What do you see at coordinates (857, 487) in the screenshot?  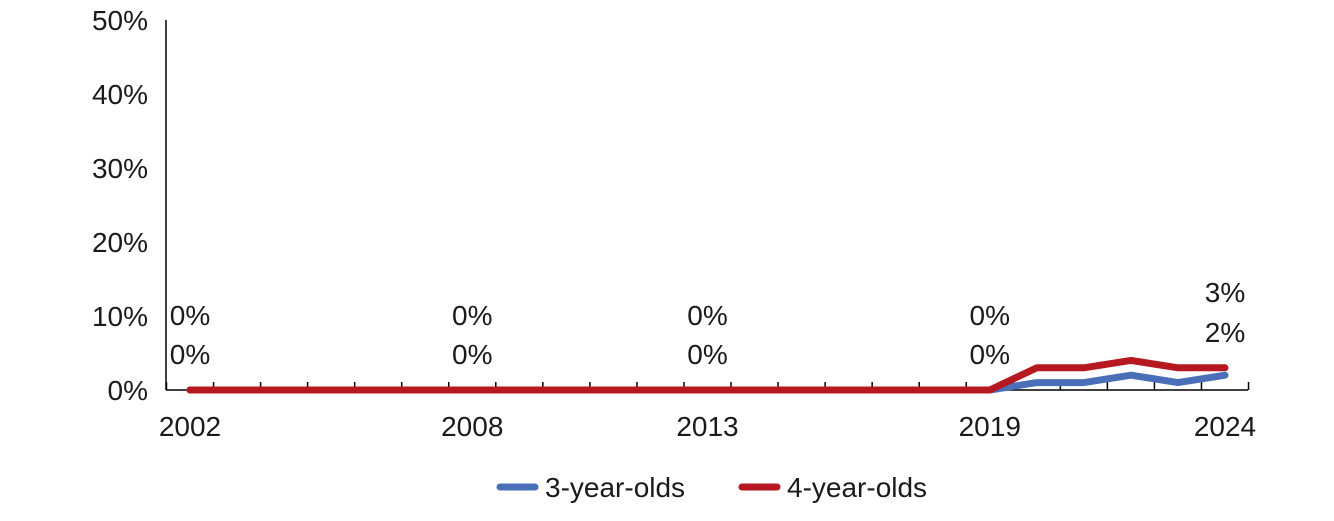 I see `legend-label: 4-year-olds` at bounding box center [857, 487].